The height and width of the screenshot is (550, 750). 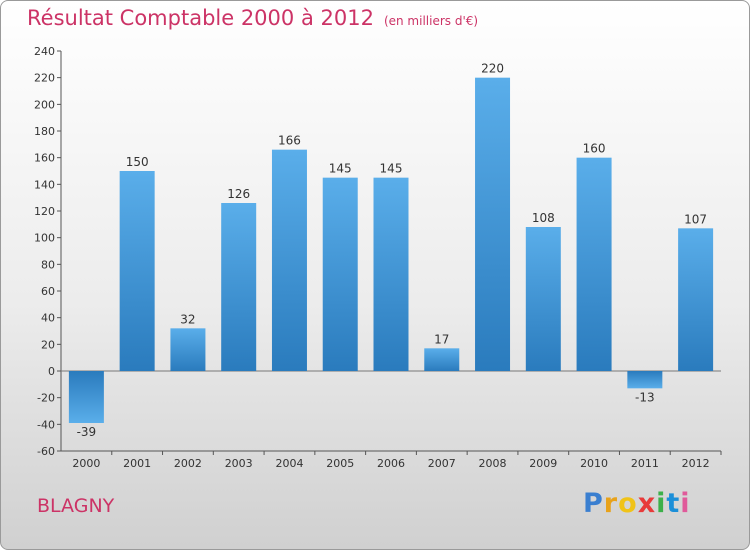 What do you see at coordinates (695, 219) in the screenshot?
I see `data-label-2012: 107` at bounding box center [695, 219].